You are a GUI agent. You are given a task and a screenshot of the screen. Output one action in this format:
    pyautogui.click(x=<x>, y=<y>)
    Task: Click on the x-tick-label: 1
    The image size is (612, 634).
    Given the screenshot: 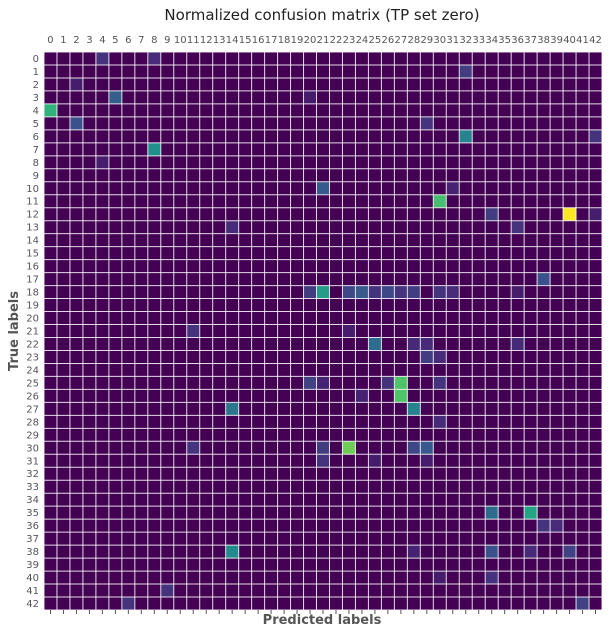 What is the action you would take?
    pyautogui.click(x=63, y=40)
    